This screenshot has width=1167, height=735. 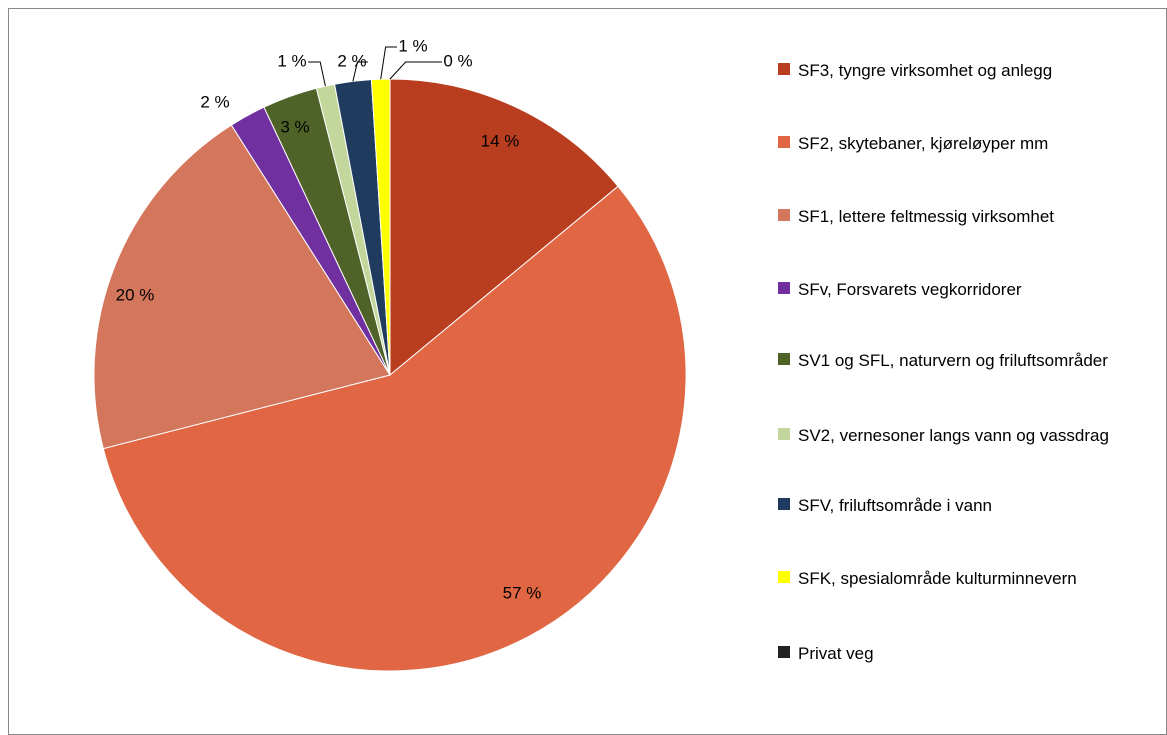 I want to click on legend-entry: SFK, spesialområde kulturminnevern, so click(x=963, y=578).